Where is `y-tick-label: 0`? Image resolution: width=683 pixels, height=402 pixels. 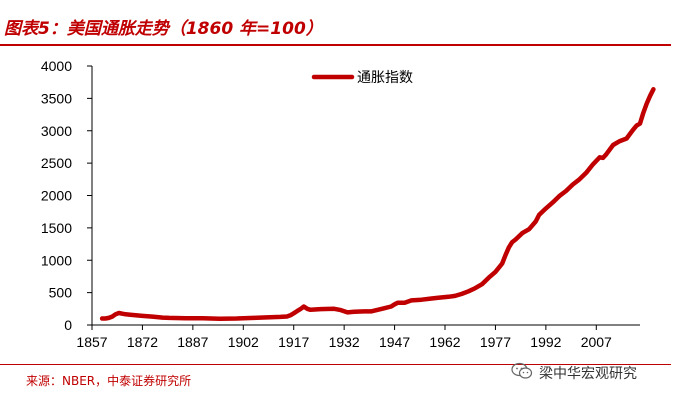
y-tick-label: 0 is located at coordinates (68, 325).